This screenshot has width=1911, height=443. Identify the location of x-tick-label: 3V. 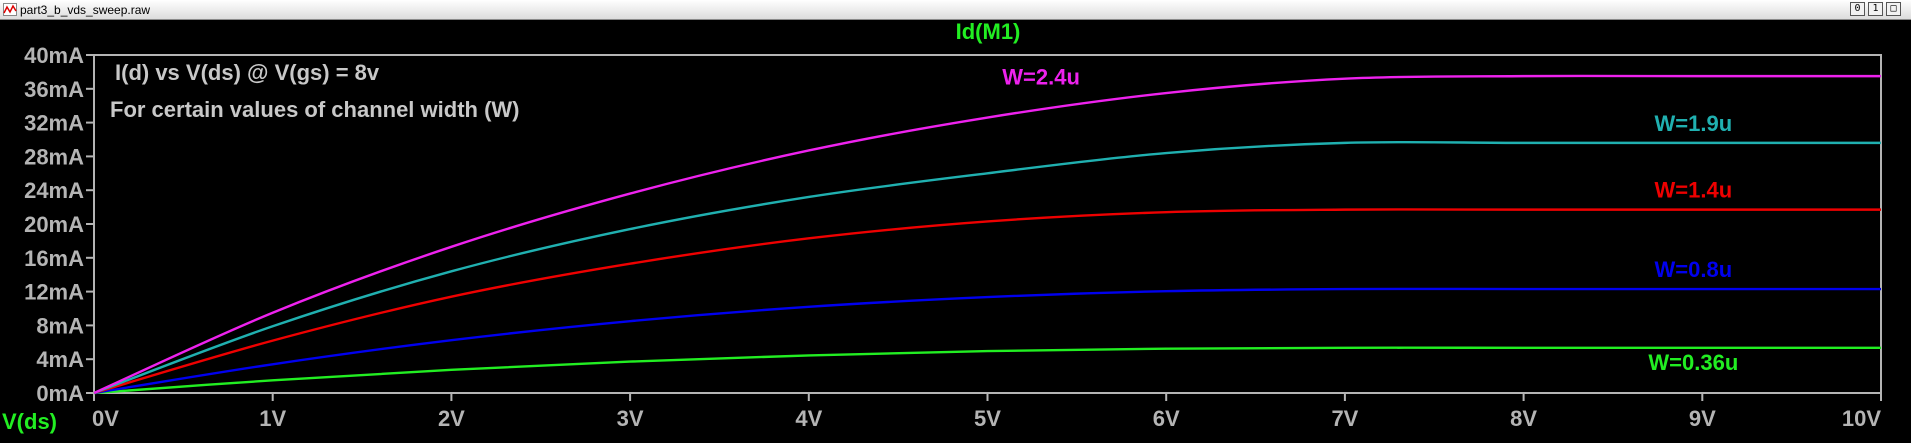
(630, 418).